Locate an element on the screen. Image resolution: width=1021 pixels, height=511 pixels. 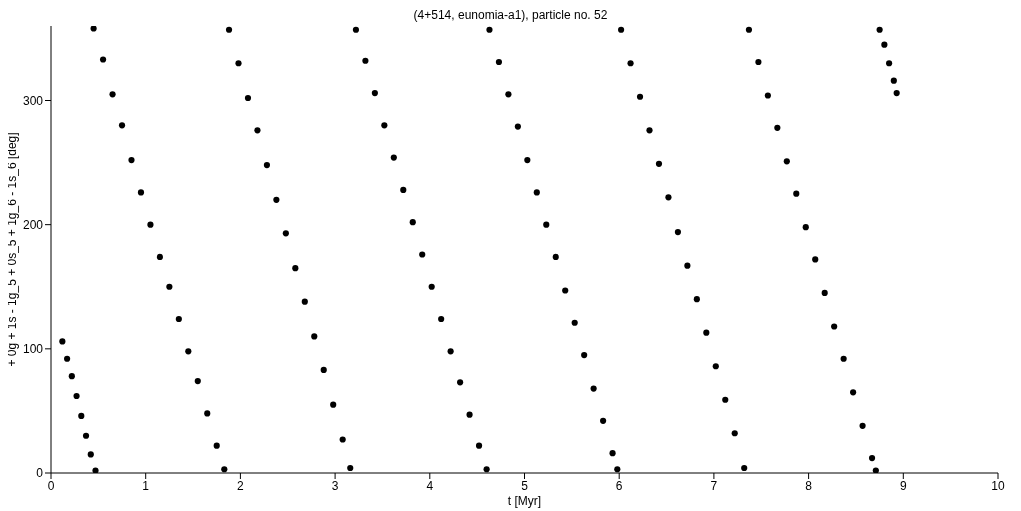
y-tick-label: 100 is located at coordinates (33, 349).